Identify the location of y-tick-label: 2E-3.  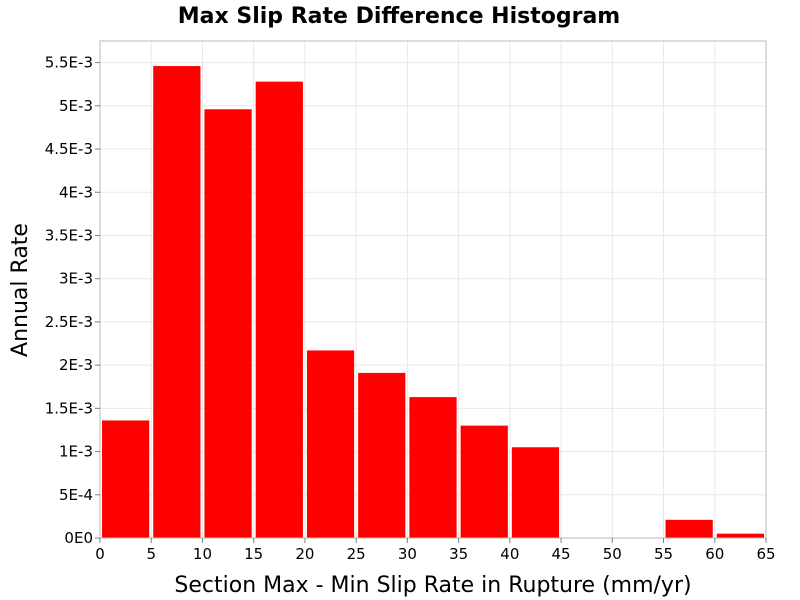
(76, 365).